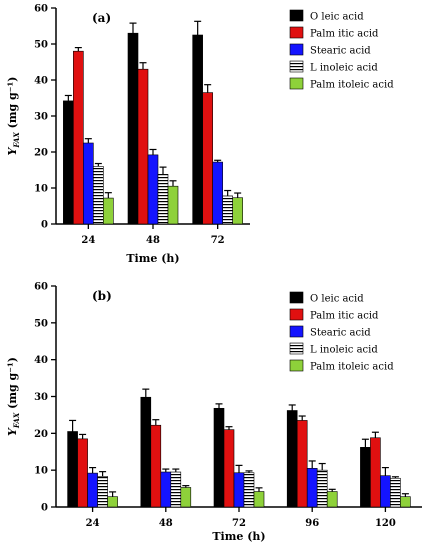  Describe the element at coordinates (312, 523) in the screenshot. I see `x-tick-label: 96` at that location.